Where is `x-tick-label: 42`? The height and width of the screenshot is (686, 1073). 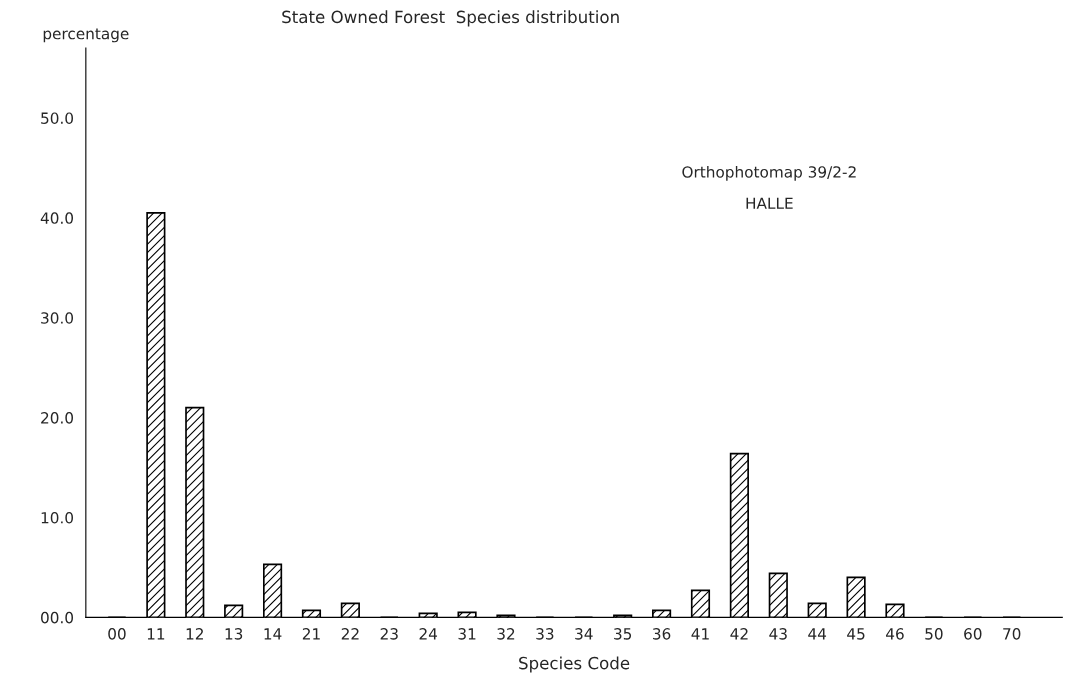 x-tick-label: 42 is located at coordinates (739, 634).